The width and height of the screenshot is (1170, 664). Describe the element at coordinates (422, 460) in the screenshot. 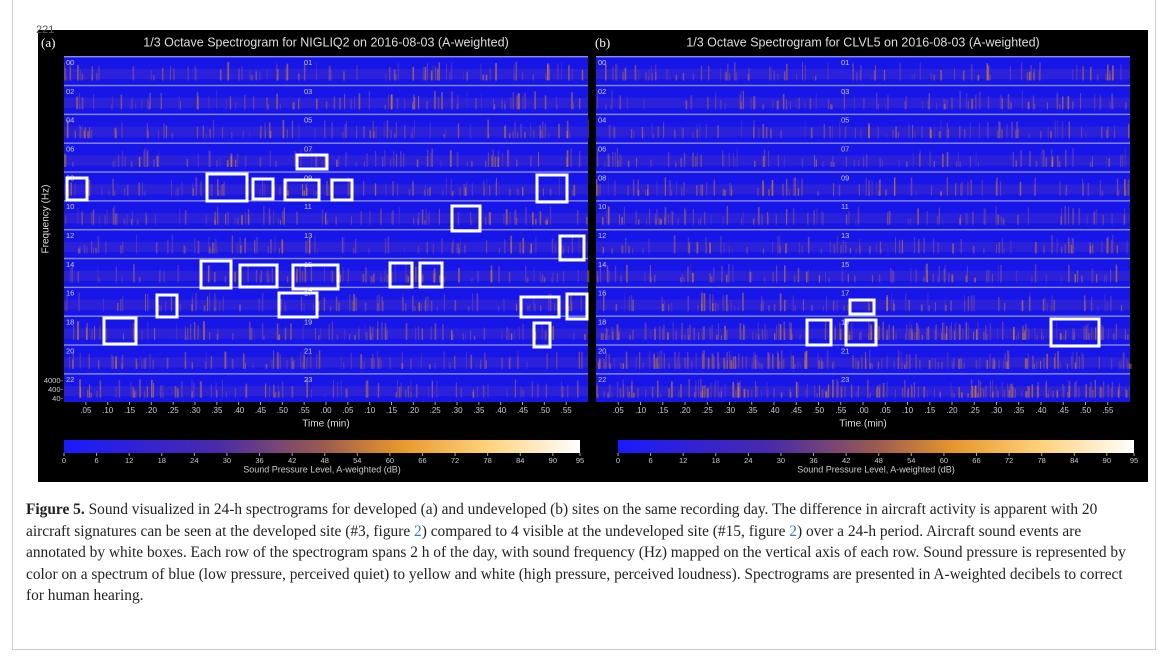

I see `colorbar-tick-label: 66` at that location.